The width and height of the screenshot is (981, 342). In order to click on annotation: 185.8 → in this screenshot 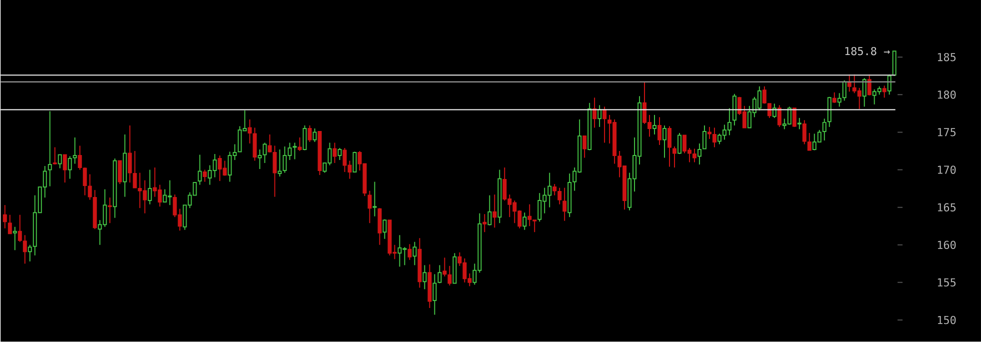, I will do `click(867, 51)`.